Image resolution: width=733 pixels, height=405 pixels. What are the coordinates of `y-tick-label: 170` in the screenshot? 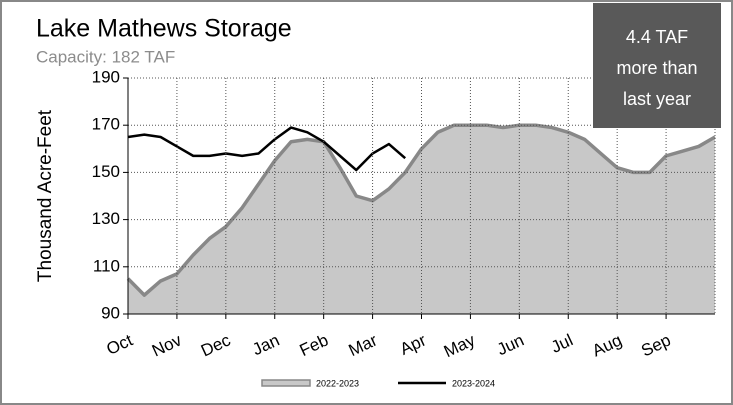 It's located at (106, 124).